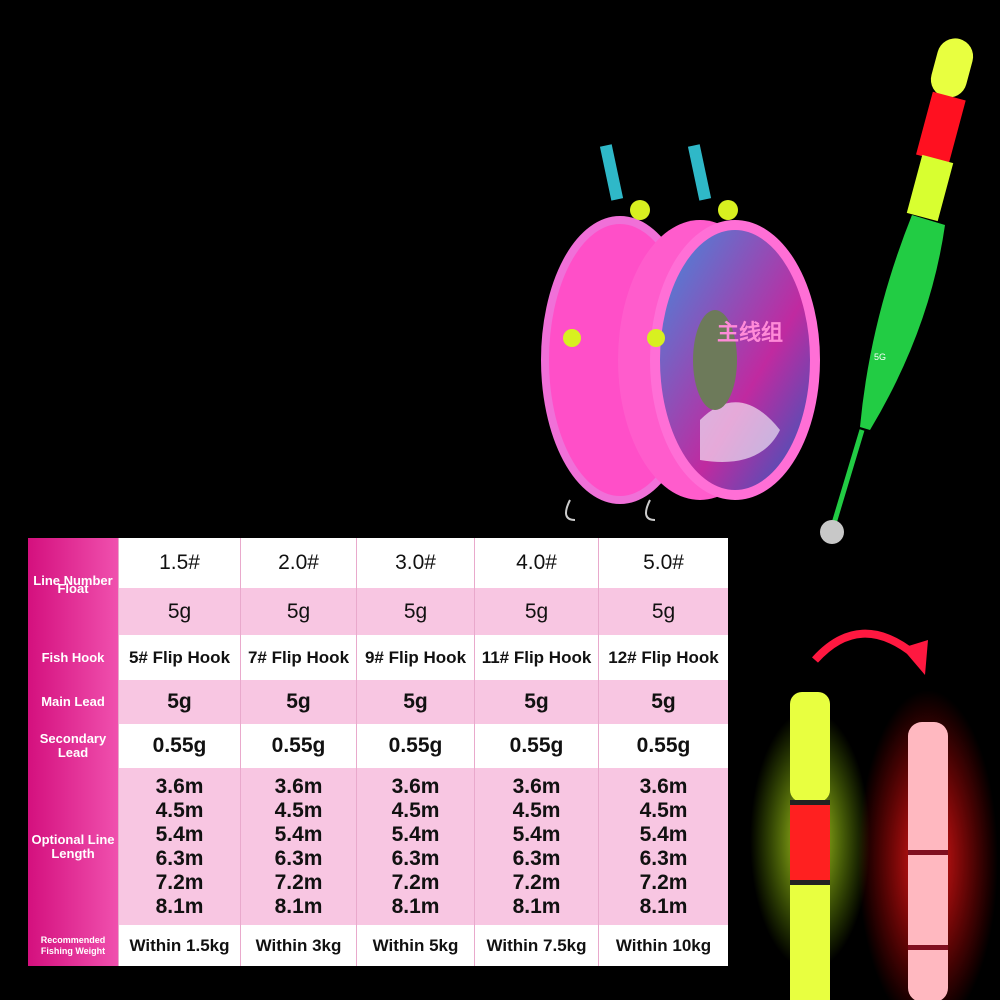 This screenshot has width=1000, height=1000. What do you see at coordinates (663, 945) in the screenshot?
I see `table-cell: Within 10kg` at bounding box center [663, 945].